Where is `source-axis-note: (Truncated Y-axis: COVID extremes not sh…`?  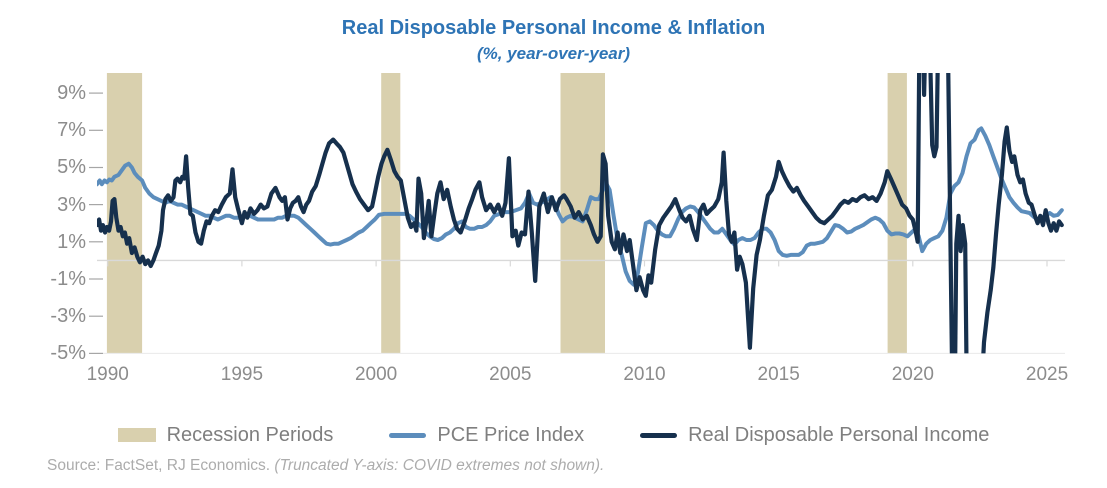
source-axis-note: (Truncated Y-axis: COVID extremes not sh… is located at coordinates (439, 465).